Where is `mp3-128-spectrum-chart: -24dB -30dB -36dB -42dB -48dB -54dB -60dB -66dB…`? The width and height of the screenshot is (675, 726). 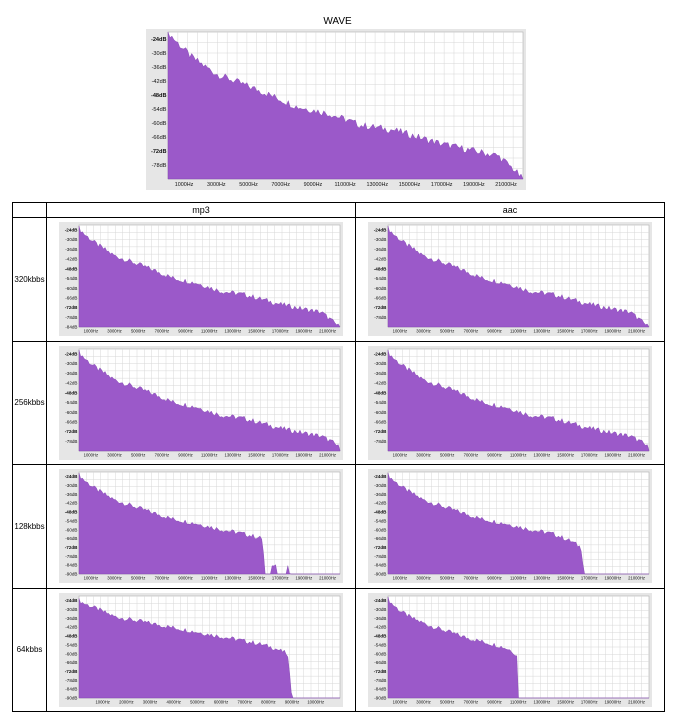
mp3-128-spectrum-chart: -24dB -30dB -36dB -42dB -48dB -54dB -60dB -66dB… is located at coordinates (201, 526).